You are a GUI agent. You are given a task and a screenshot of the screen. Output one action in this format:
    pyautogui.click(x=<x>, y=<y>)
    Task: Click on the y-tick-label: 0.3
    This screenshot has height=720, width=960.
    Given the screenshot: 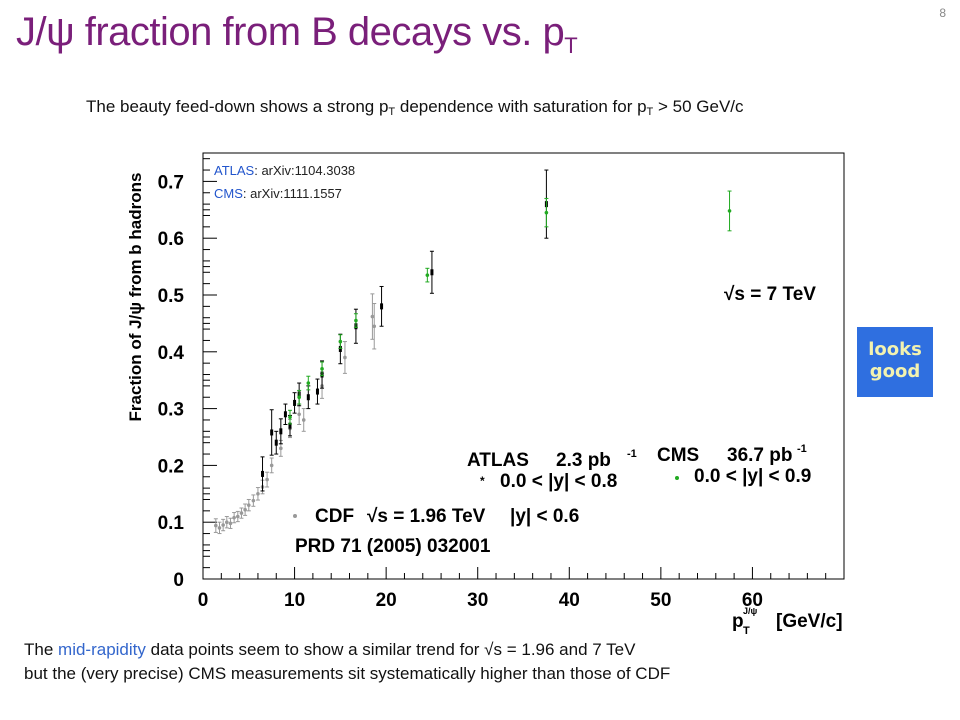 What is the action you would take?
    pyautogui.click(x=171, y=410)
    